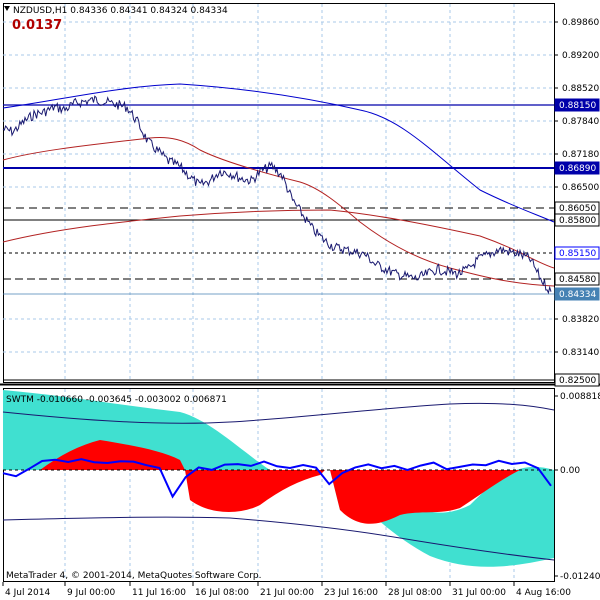 The height and width of the screenshot is (600, 600). Describe the element at coordinates (580, 353) in the screenshot. I see `price-tick-label: 0.83140` at that location.